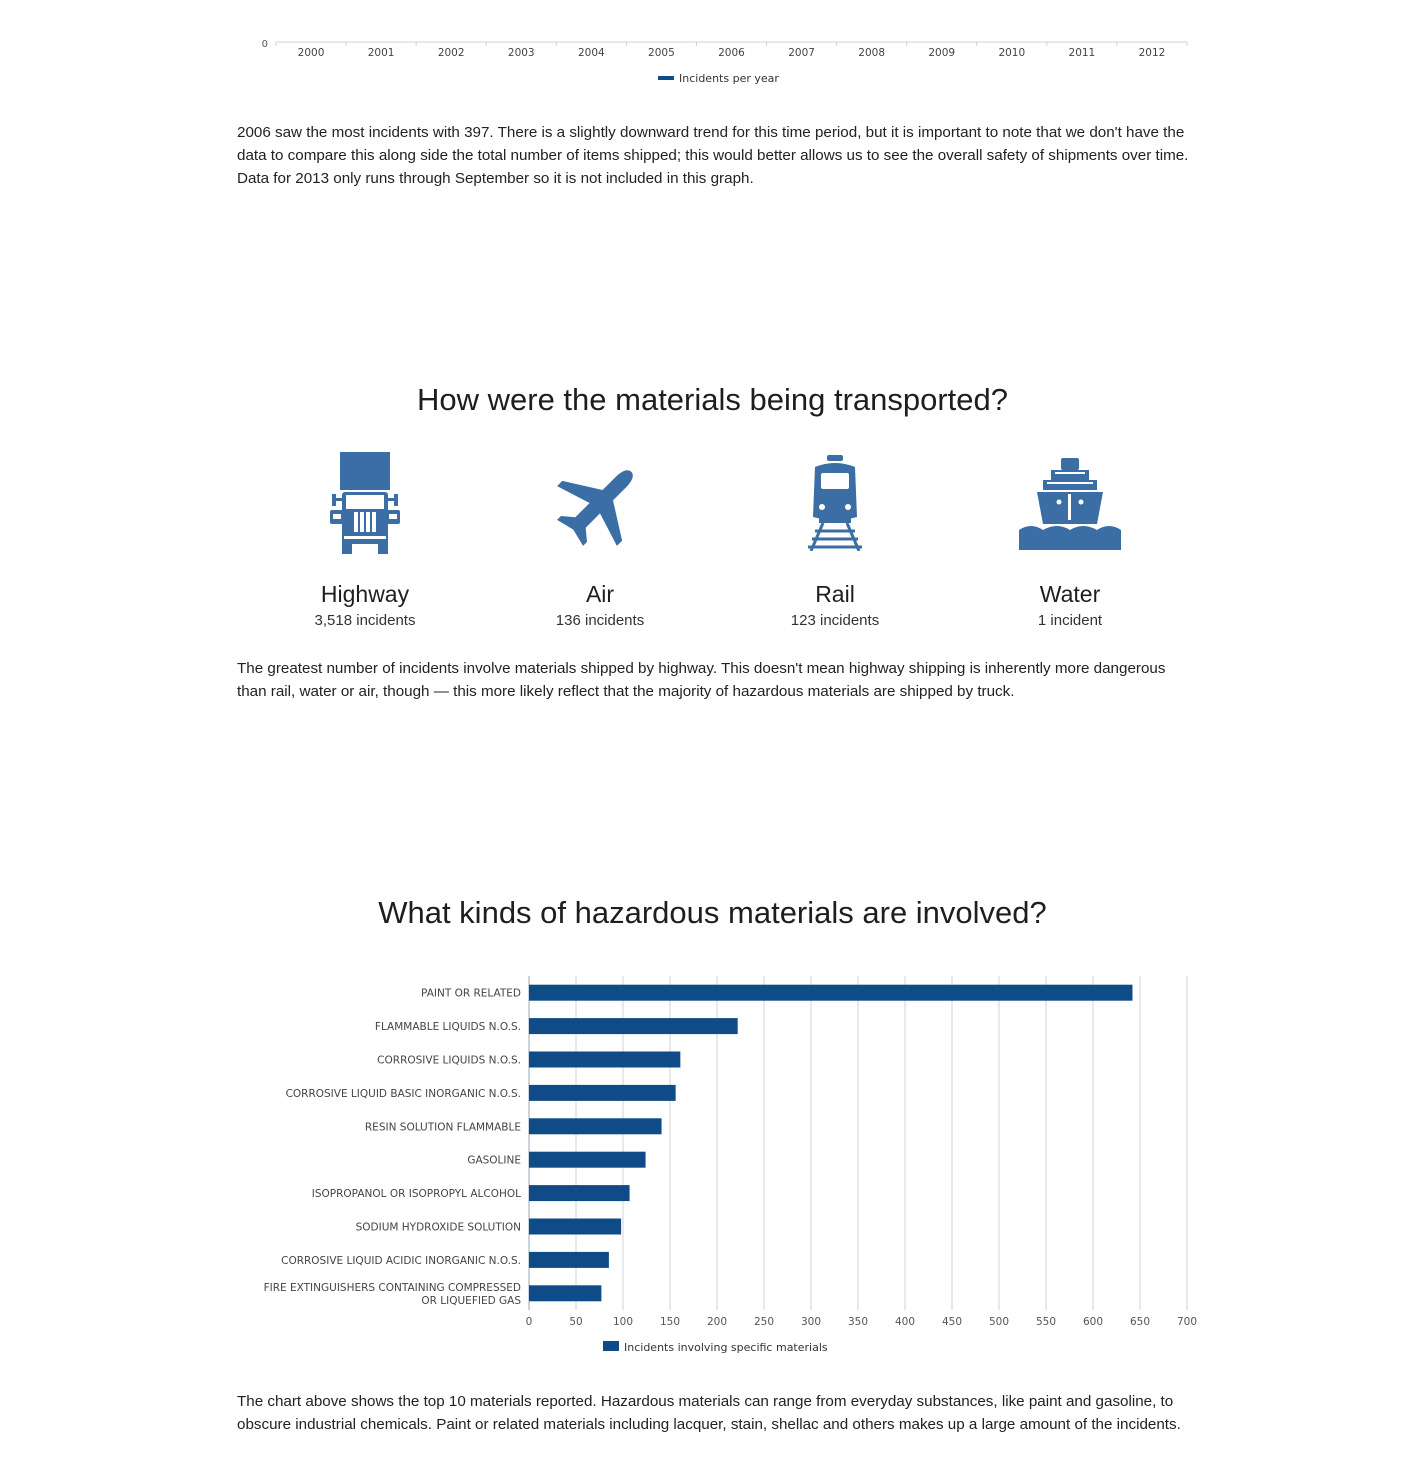  What do you see at coordinates (443, 1127) in the screenshot?
I see `category-label: RESIN SOLUTION FLAMMABLE` at bounding box center [443, 1127].